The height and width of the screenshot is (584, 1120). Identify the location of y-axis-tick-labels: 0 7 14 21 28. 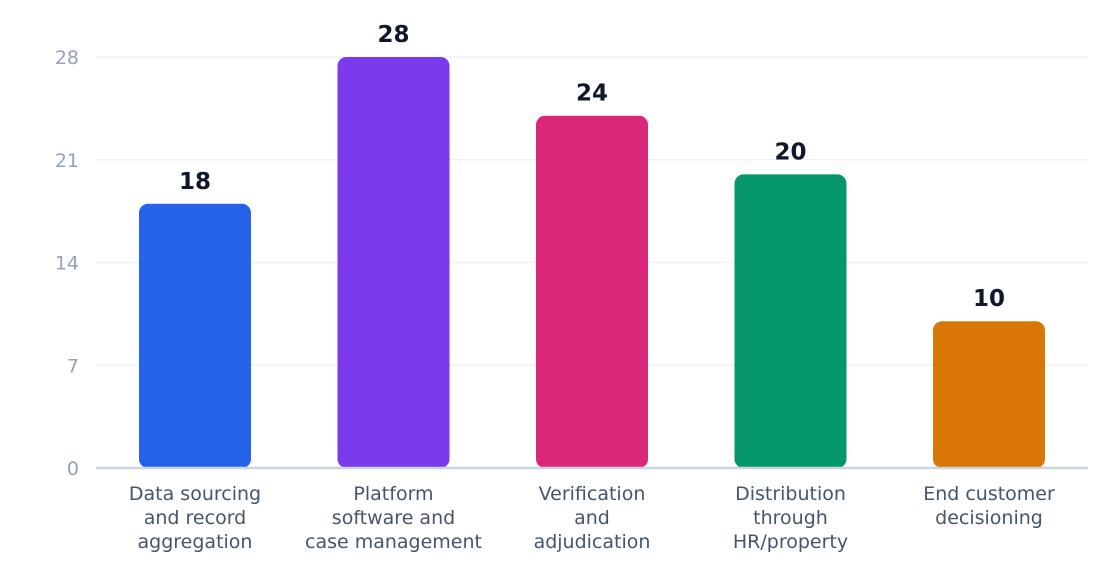
(67, 263).